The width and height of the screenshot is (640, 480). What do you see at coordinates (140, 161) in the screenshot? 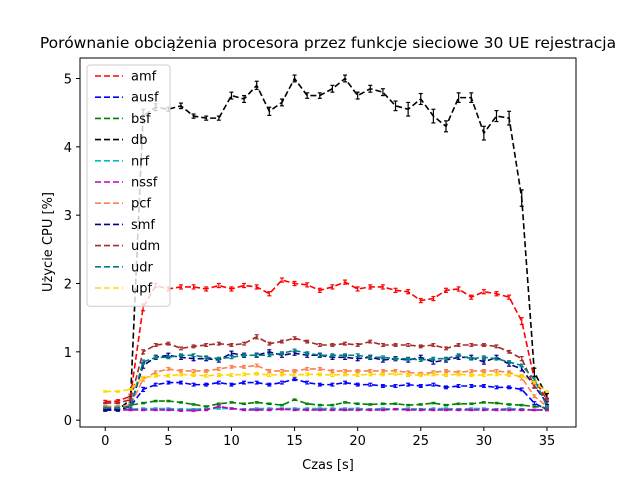
I see `legend-label-nrf: nrf` at bounding box center [140, 161].